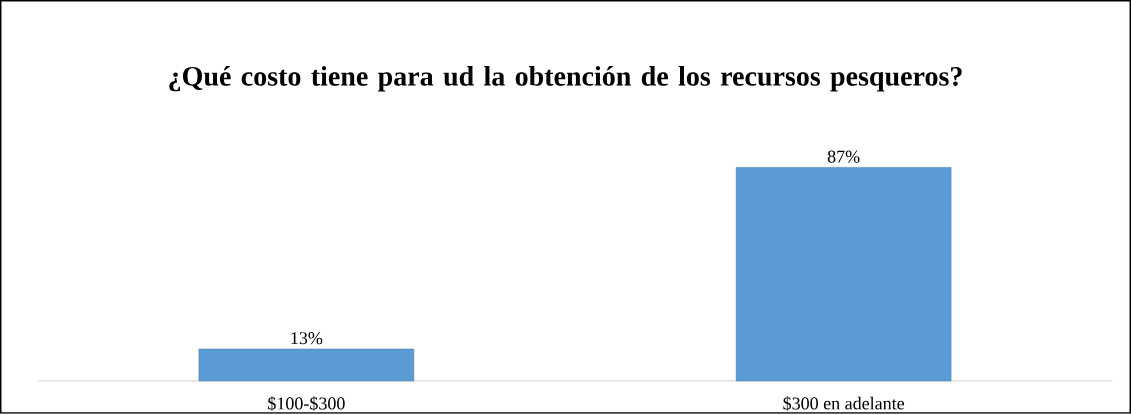 Image resolution: width=1131 pixels, height=415 pixels. I want to click on x-tick-label: $100-$300, so click(306, 403).